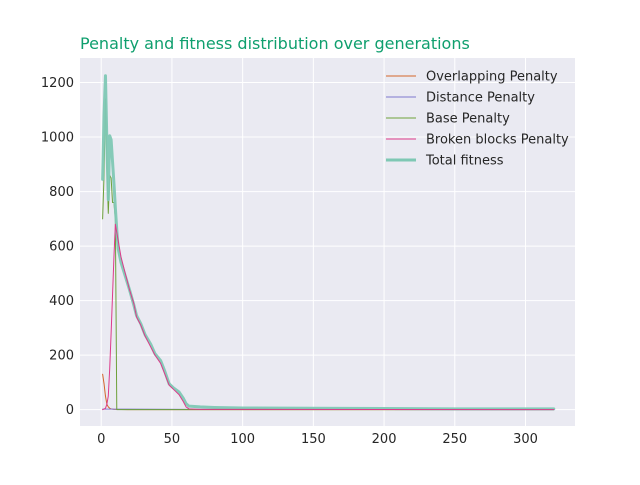 The width and height of the screenshot is (640, 485). What do you see at coordinates (242, 439) in the screenshot?
I see `x-tick-label-100: 100` at bounding box center [242, 439].